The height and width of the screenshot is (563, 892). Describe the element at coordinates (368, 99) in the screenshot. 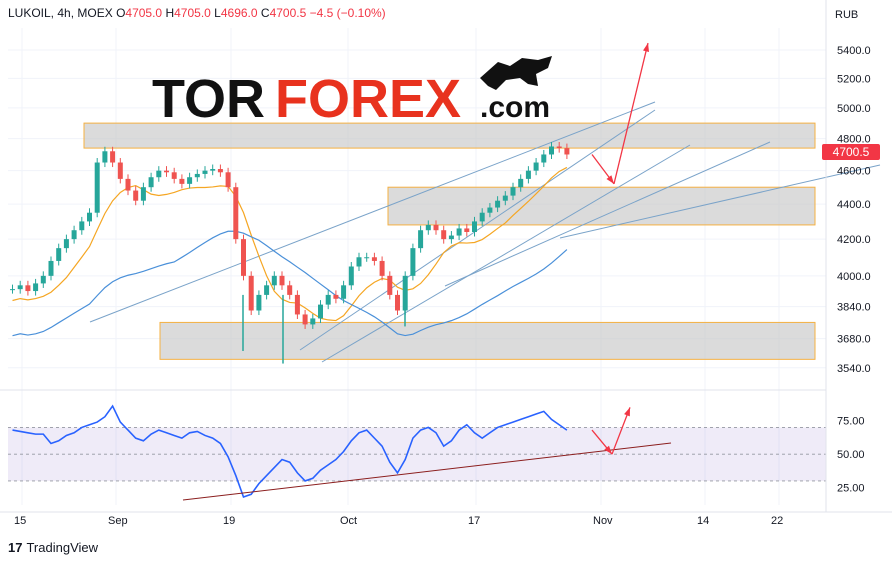

I see `watermark-part2: FOREX` at that location.